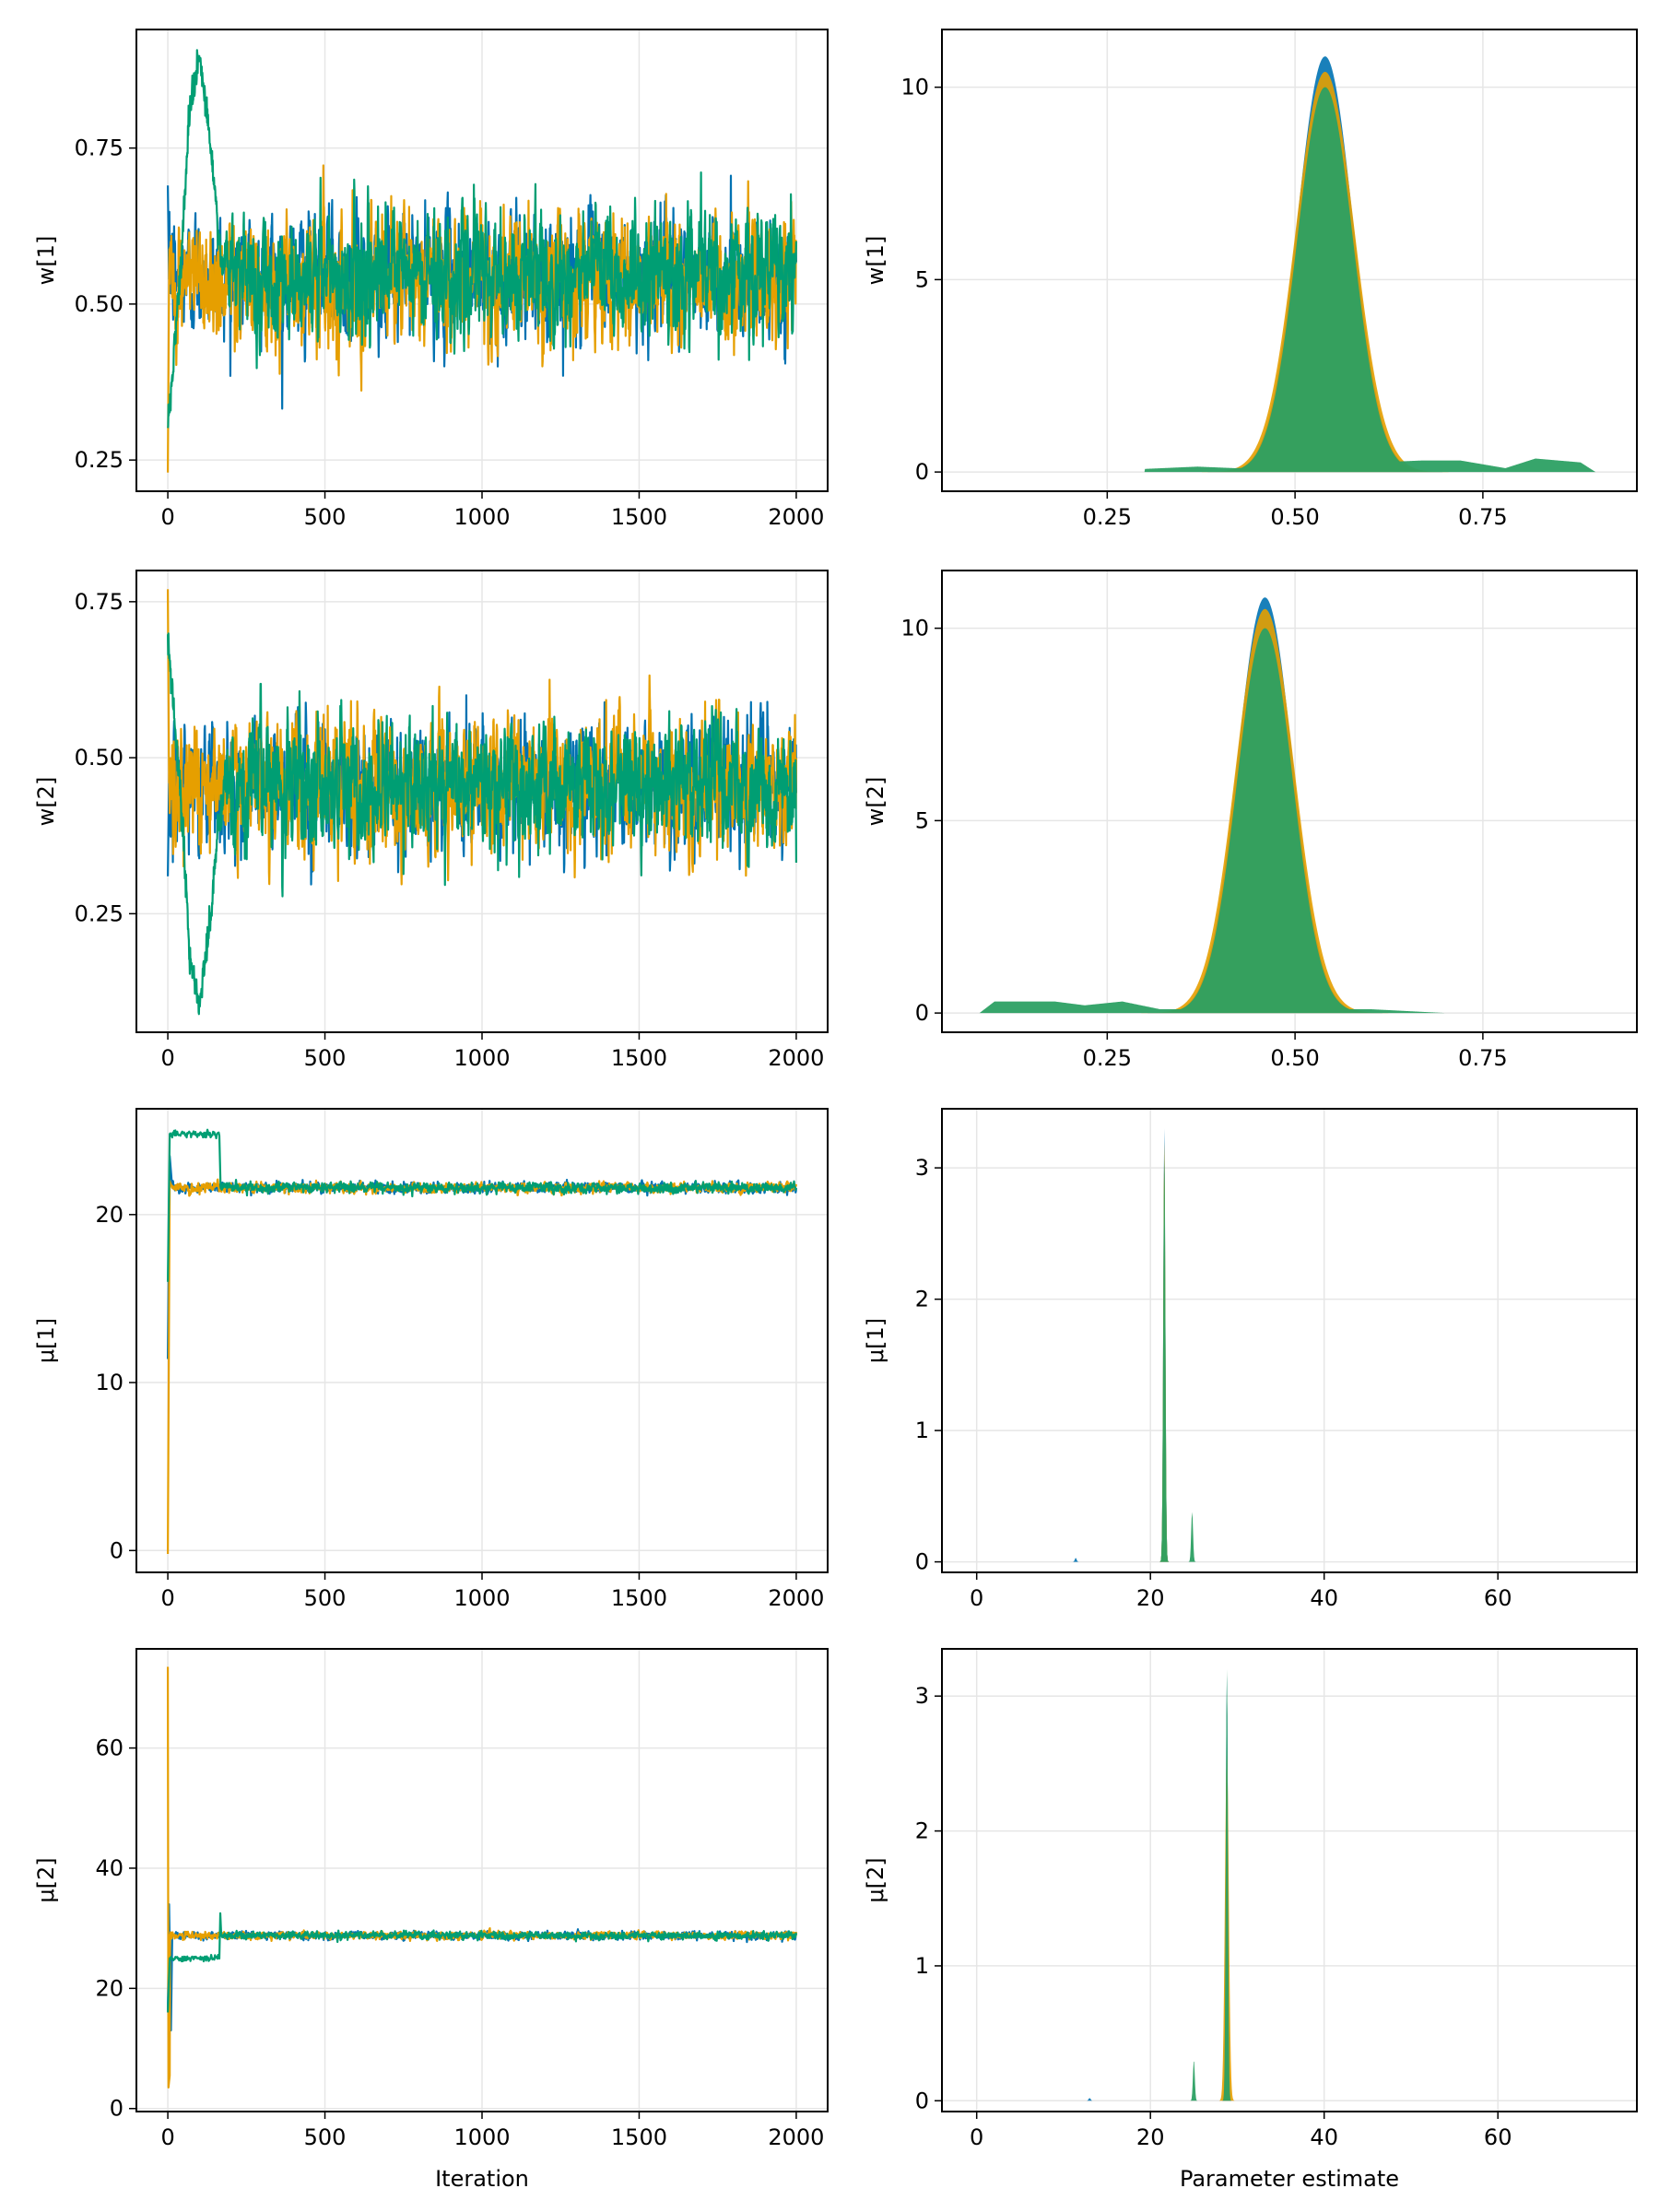  What do you see at coordinates (875, 261) in the screenshot?
I see `density-w1-ylabel: w[1]` at bounding box center [875, 261].